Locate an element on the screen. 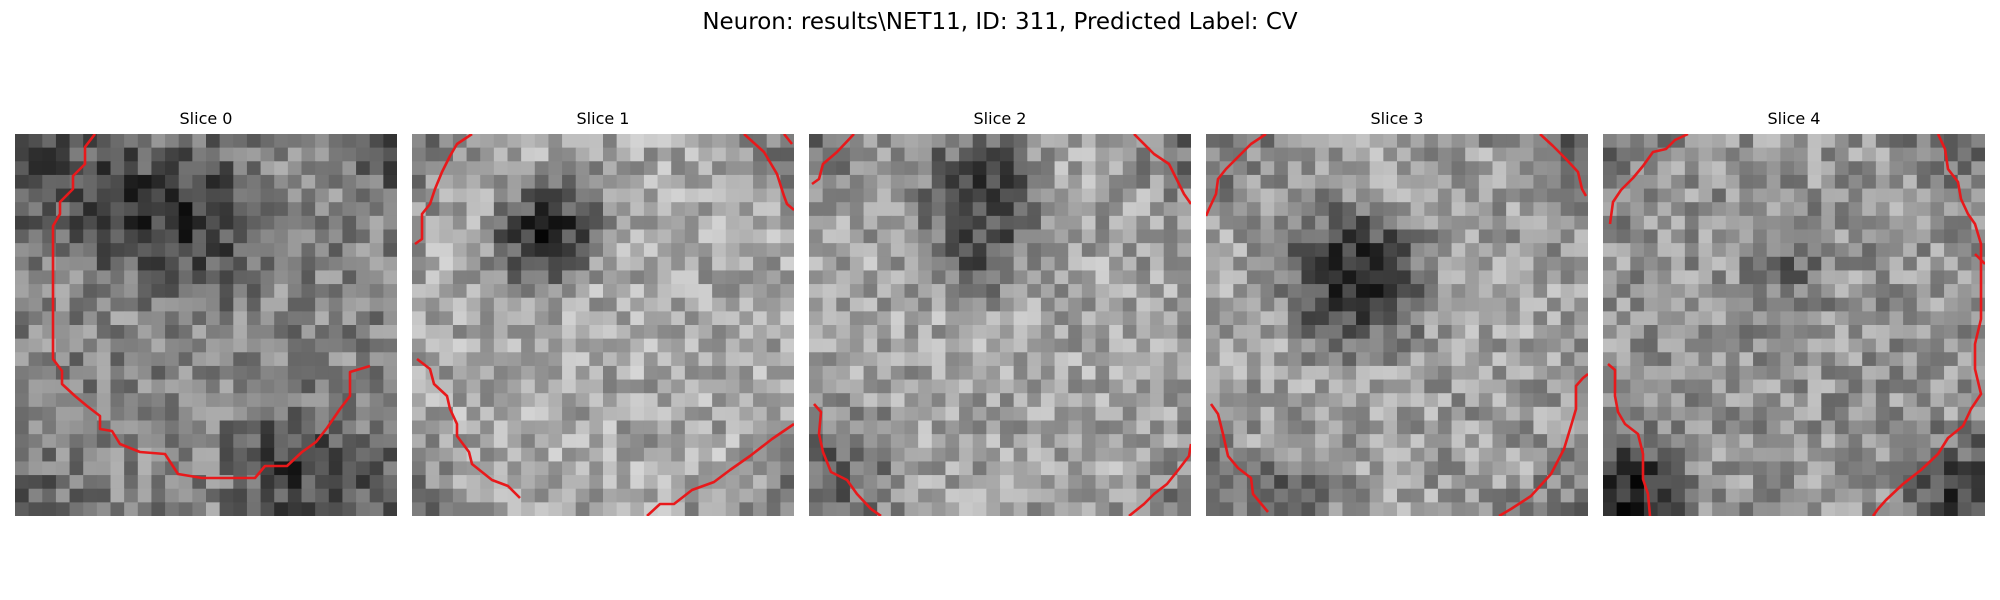 This screenshot has width=2000, height=600. slice-title-0: Slice 0 is located at coordinates (206, 118).